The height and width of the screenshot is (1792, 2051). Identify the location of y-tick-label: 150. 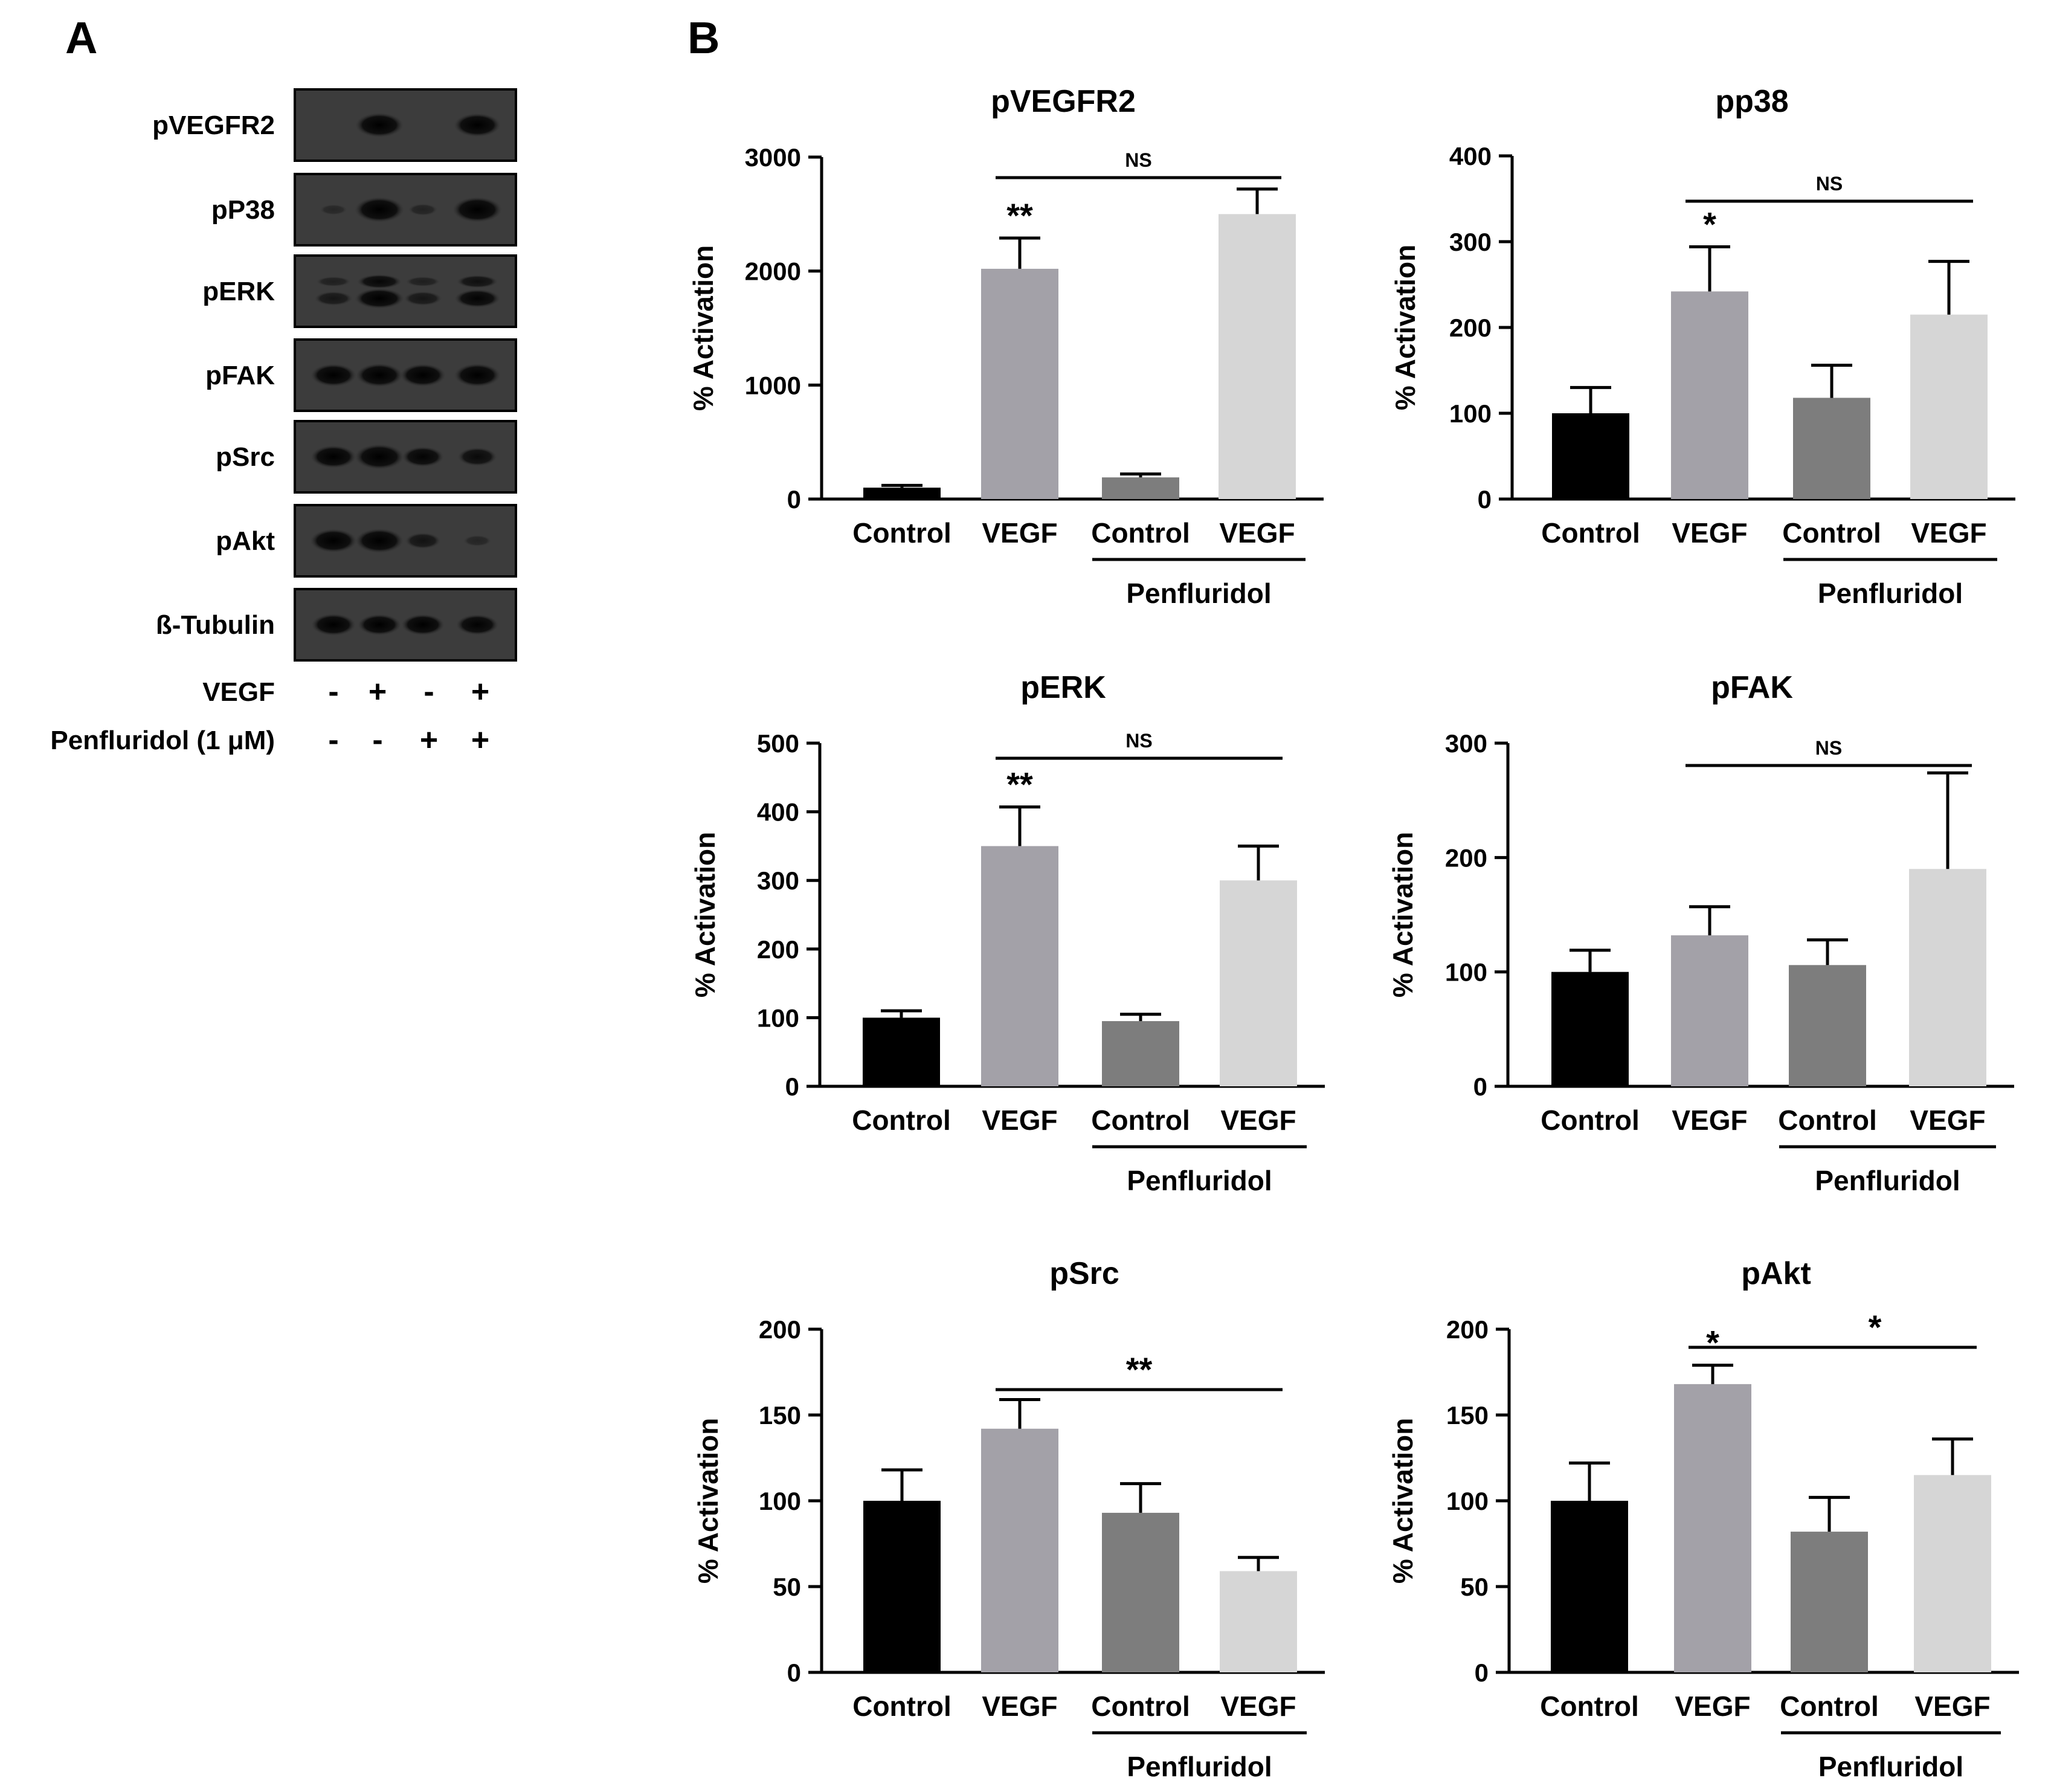
(780, 1415).